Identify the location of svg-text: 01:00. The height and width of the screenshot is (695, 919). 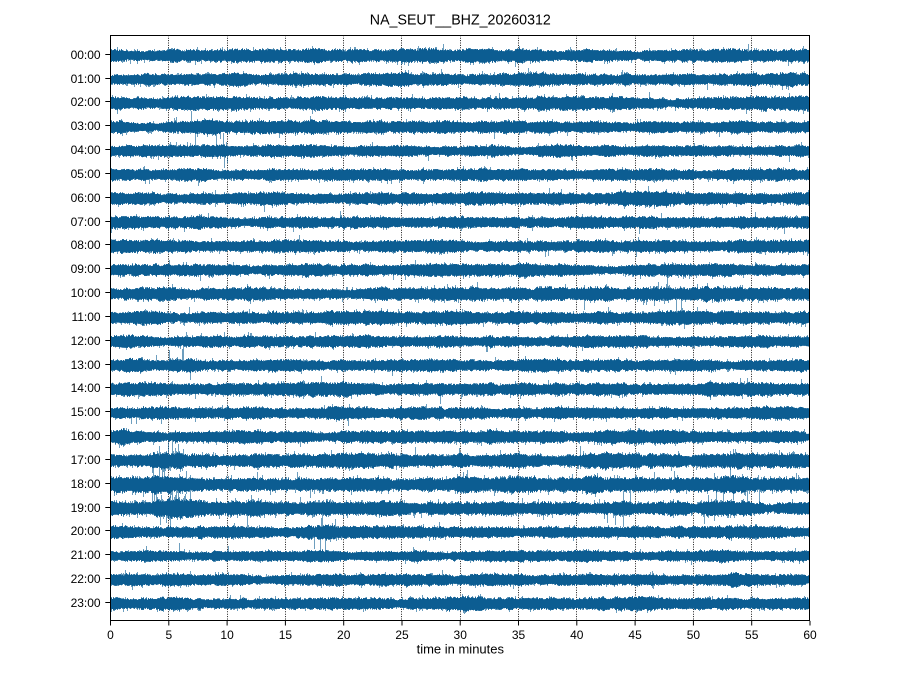
(86, 79).